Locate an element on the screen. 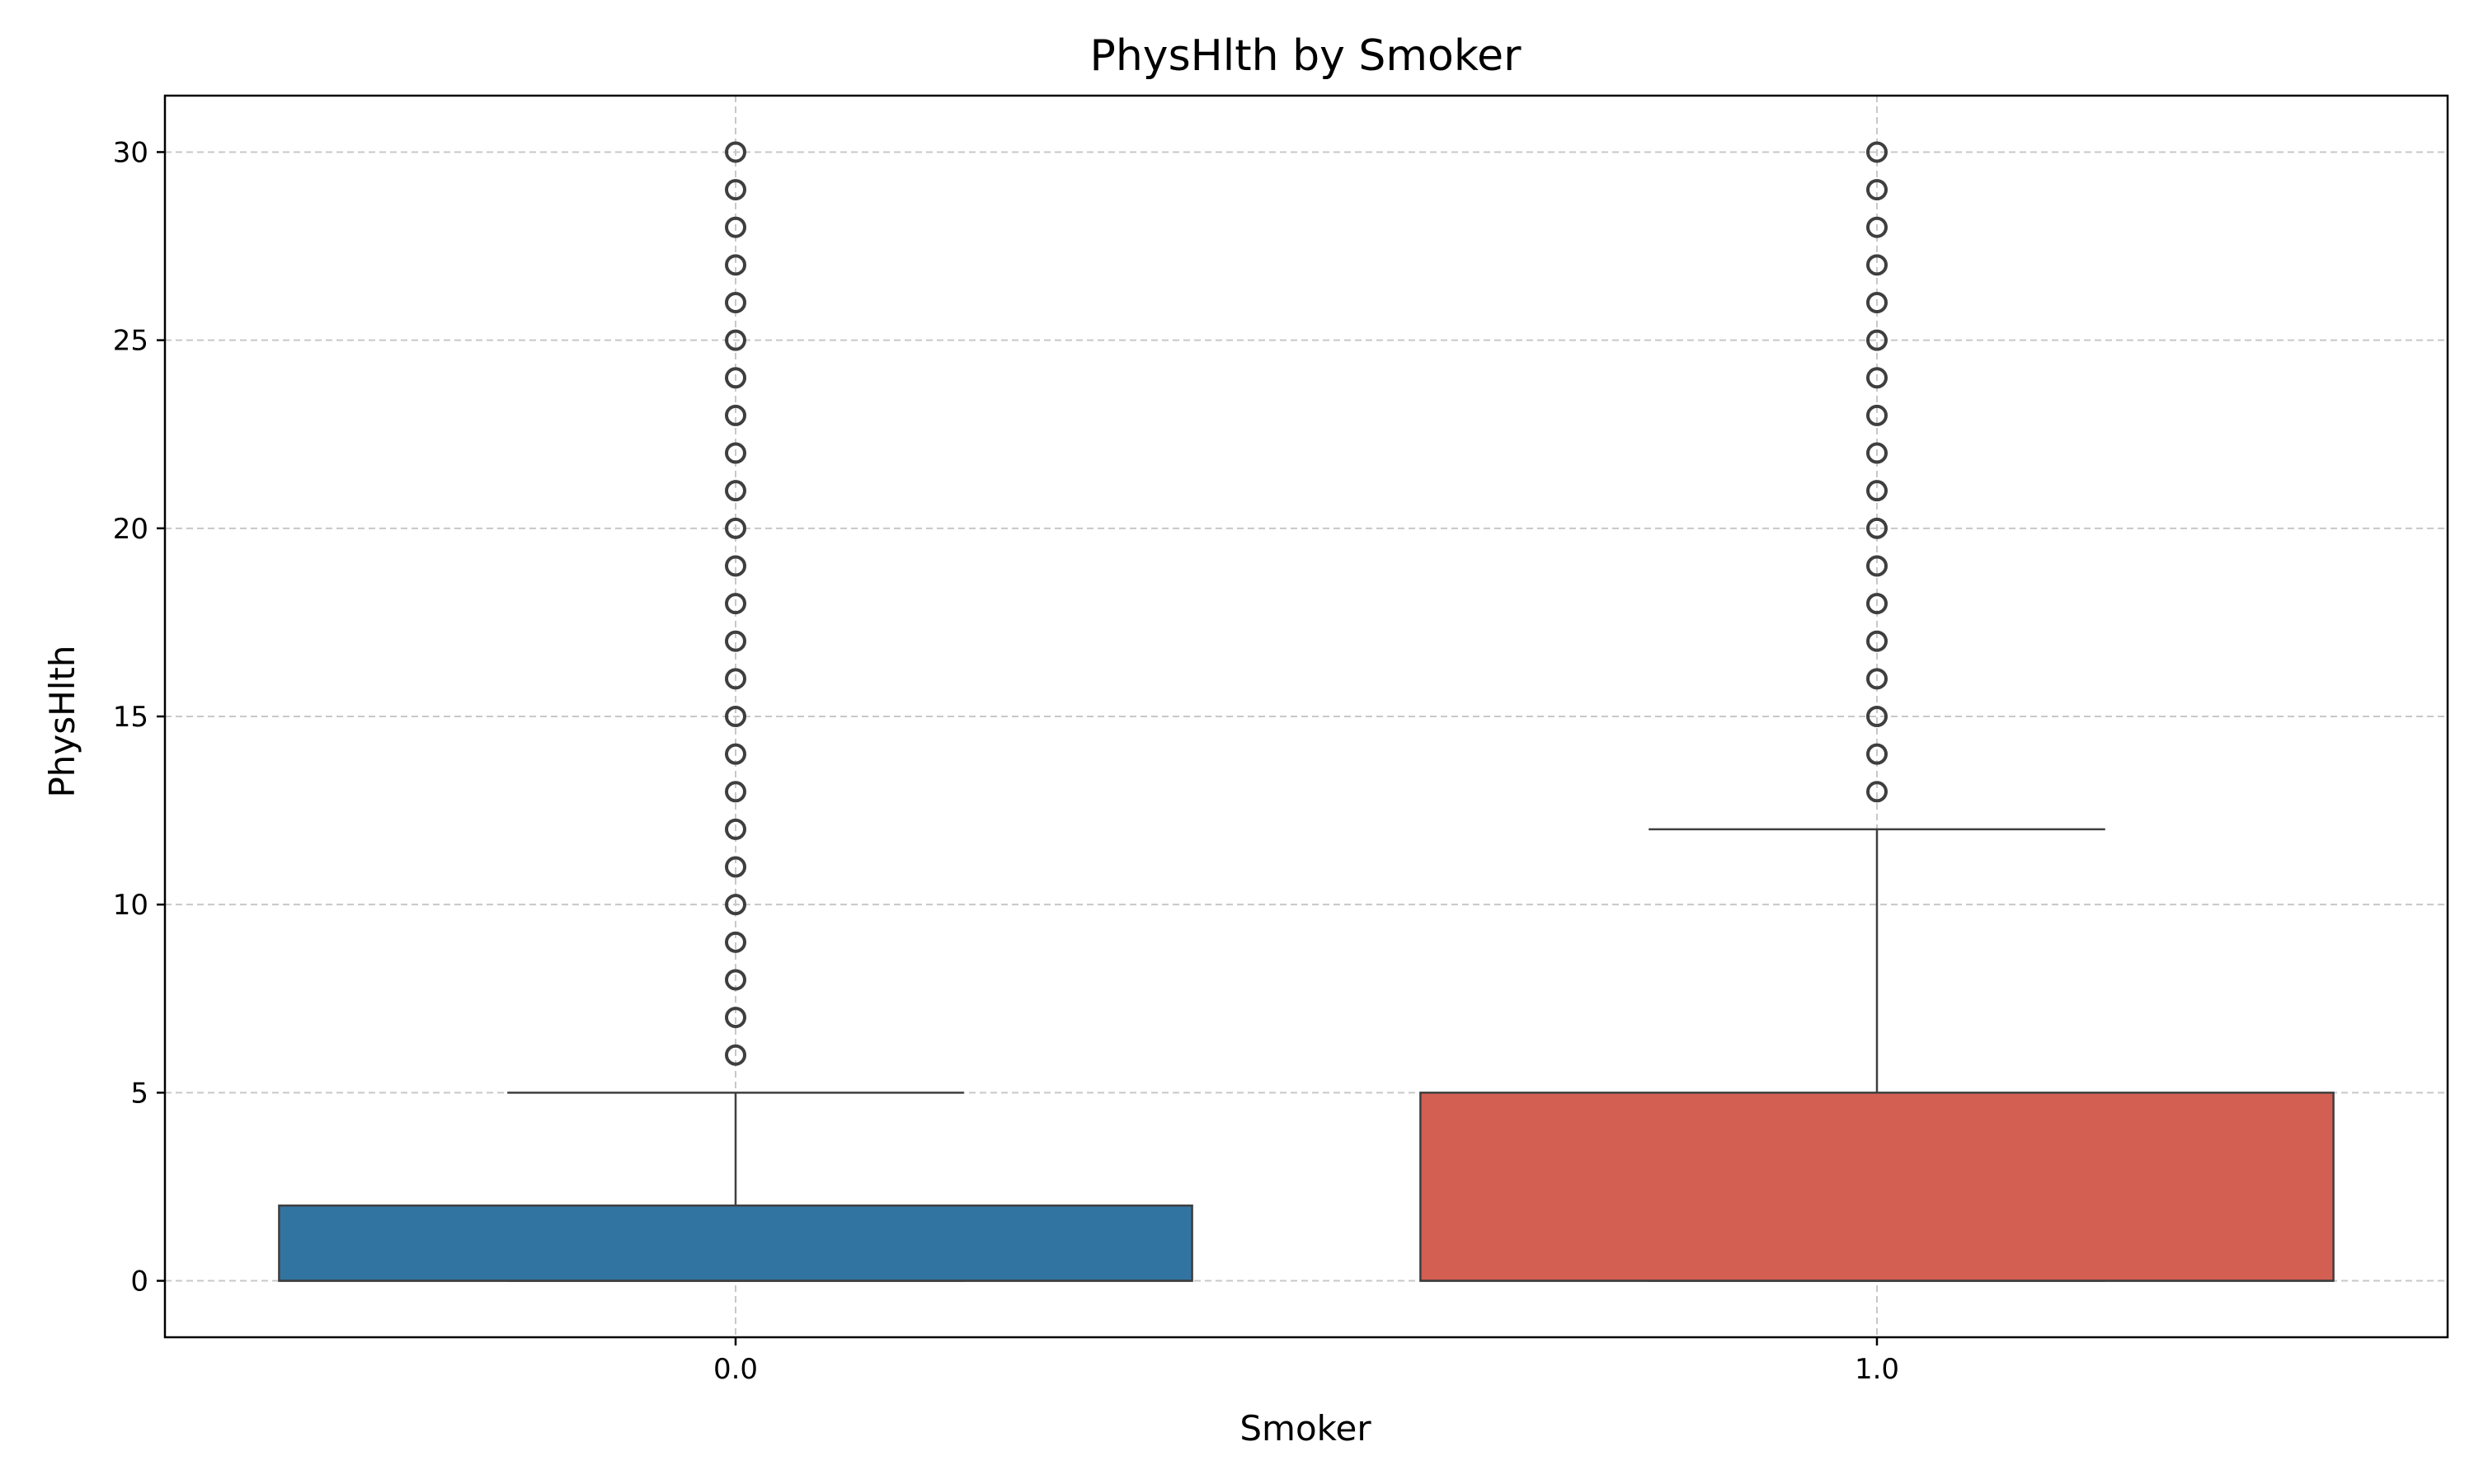  x-axis-title: Smoker is located at coordinates (1305, 1428).